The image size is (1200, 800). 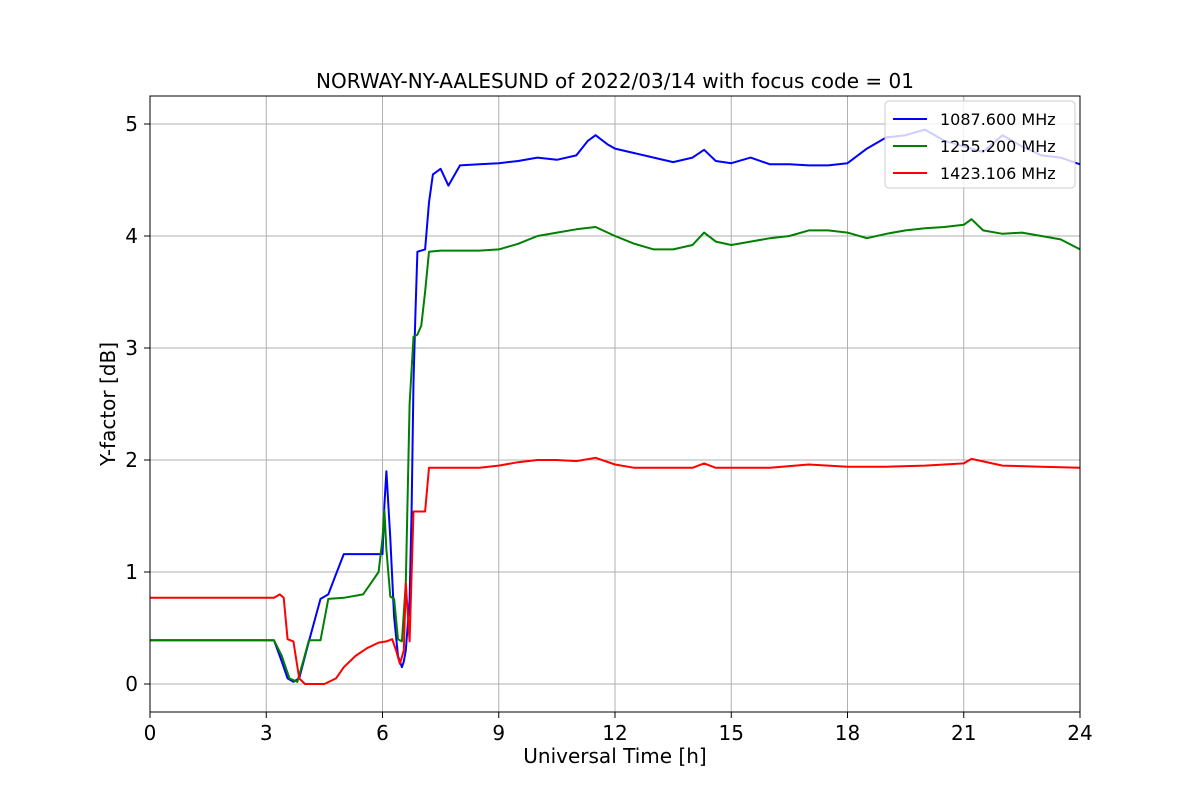 What do you see at coordinates (963, 733) in the screenshot?
I see `x-tick-label: 21` at bounding box center [963, 733].